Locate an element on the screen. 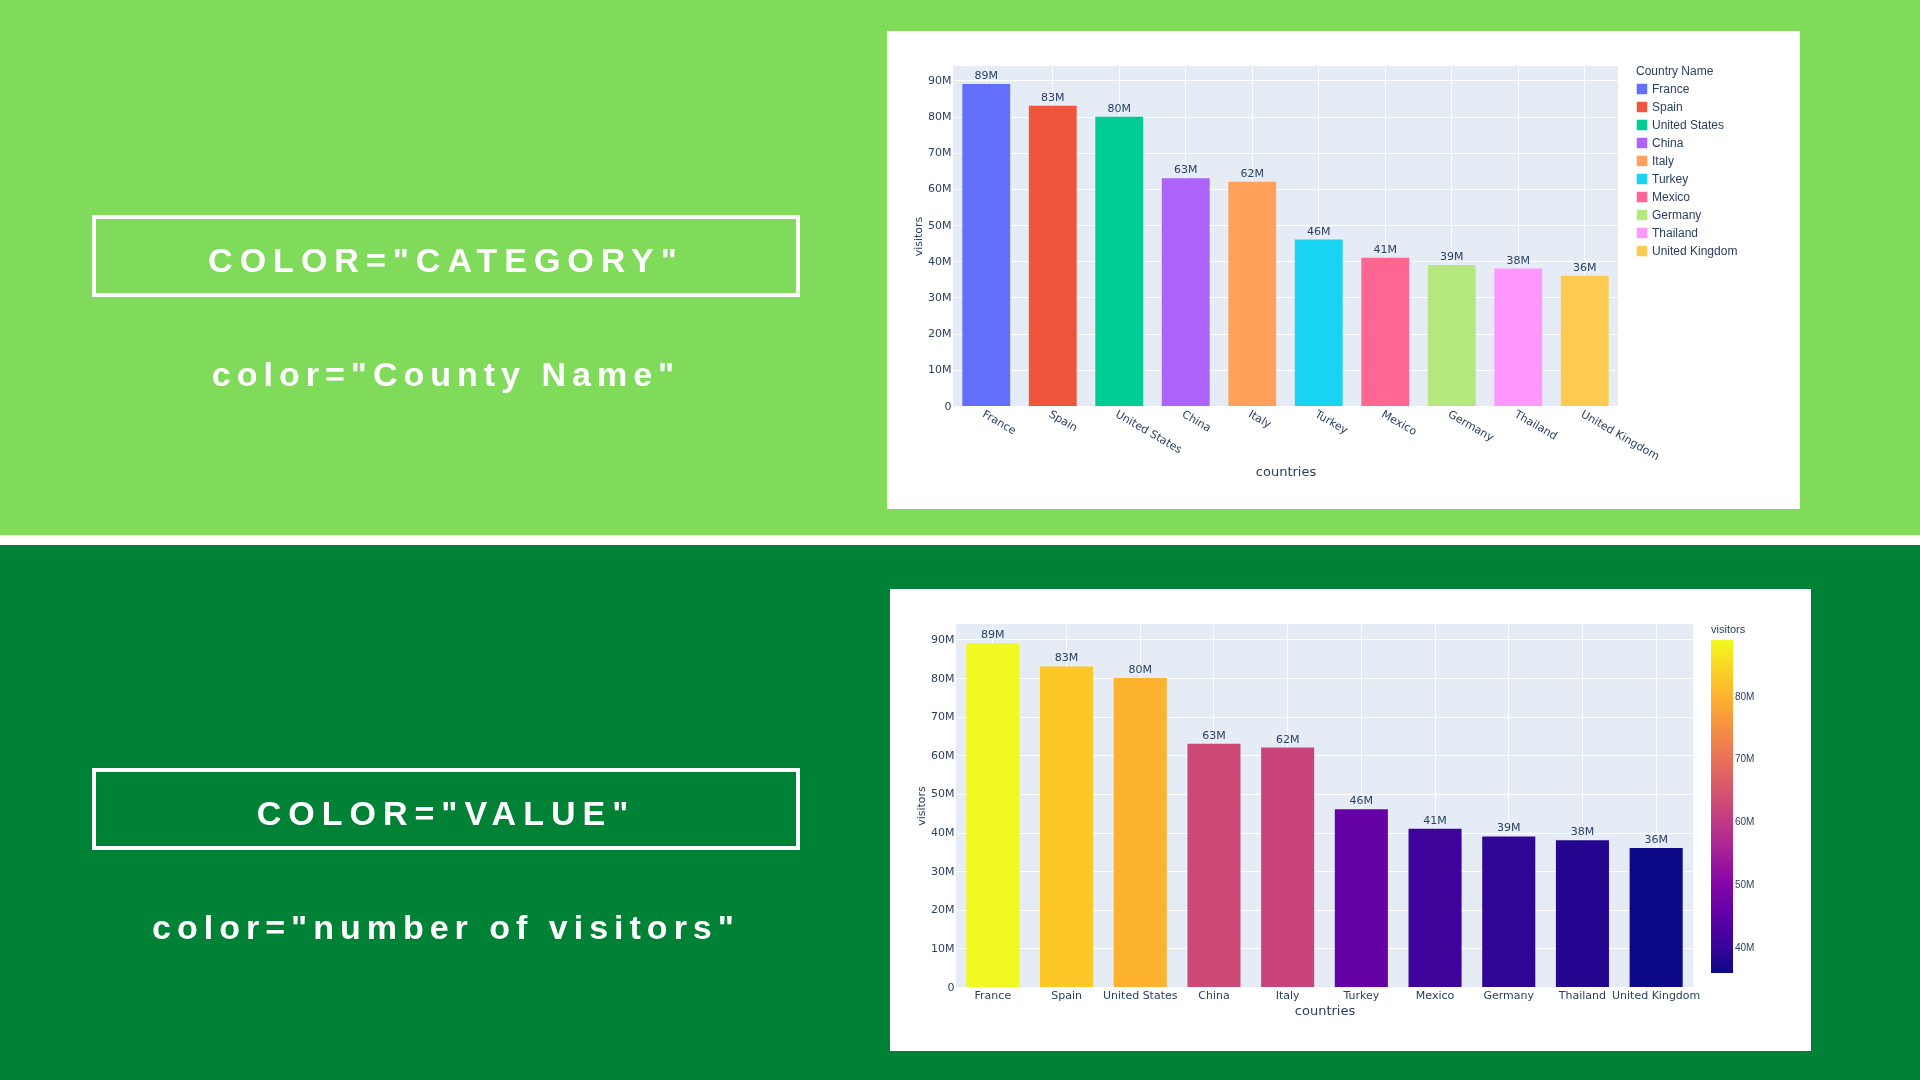  color-bar-label: 60M is located at coordinates (1745, 822).